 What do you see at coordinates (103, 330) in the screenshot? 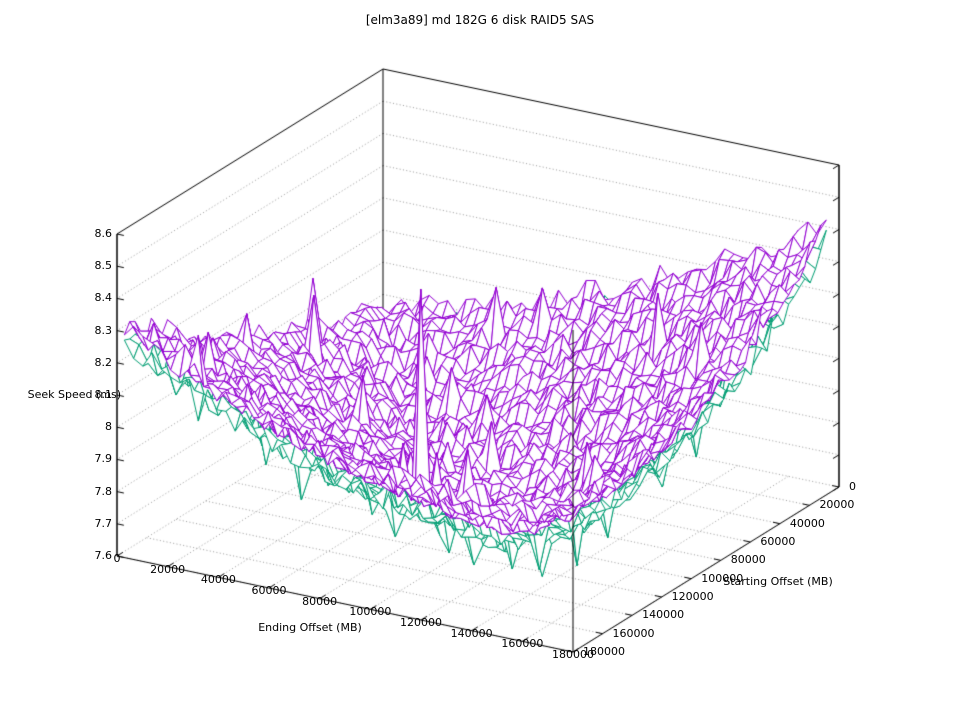
I see `z-tick-label-8.3: 8.3` at bounding box center [103, 330].